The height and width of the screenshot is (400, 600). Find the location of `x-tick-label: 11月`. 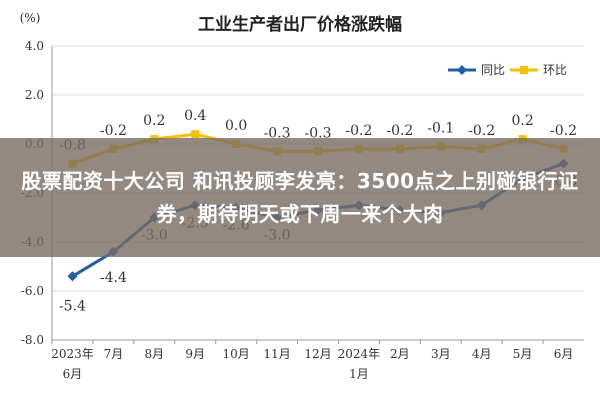

x-tick-label: 11月 is located at coordinates (276, 354).